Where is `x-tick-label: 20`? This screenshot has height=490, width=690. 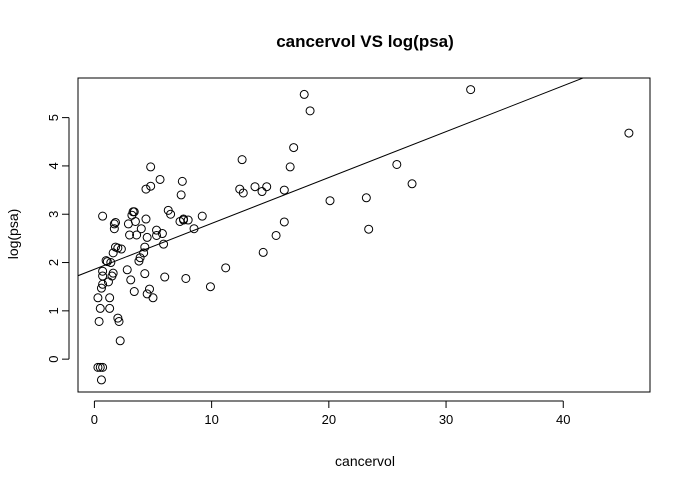
x-tick-label: 20 is located at coordinates (329, 419).